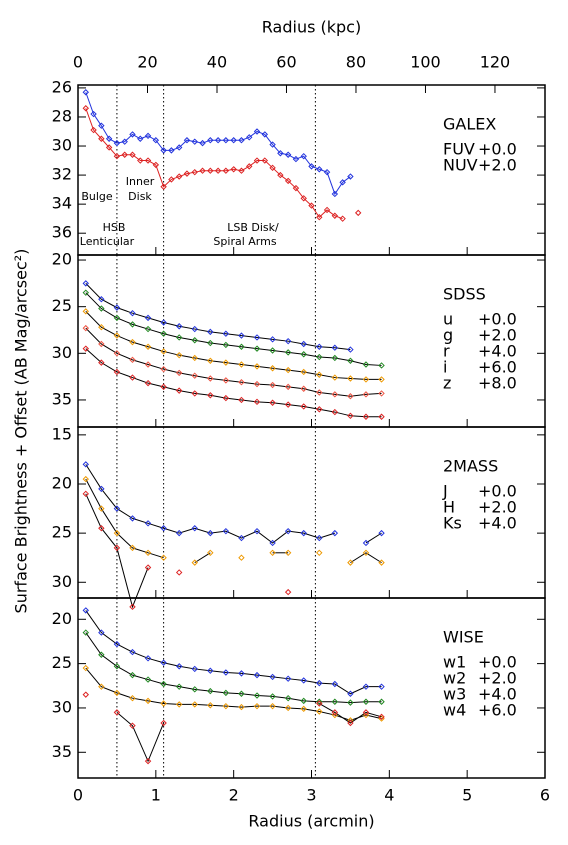 This screenshot has width=568, height=845. I want to click on legend-offset: +0.0, so click(497, 149).